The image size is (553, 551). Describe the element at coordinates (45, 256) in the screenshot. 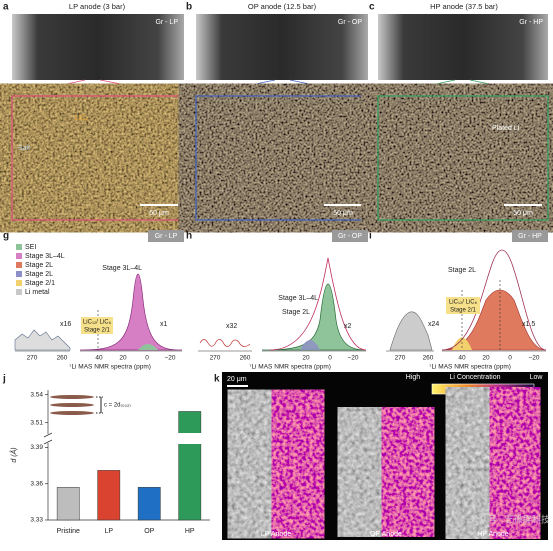

I see `legend-label: Stage 3L–4L` at that location.